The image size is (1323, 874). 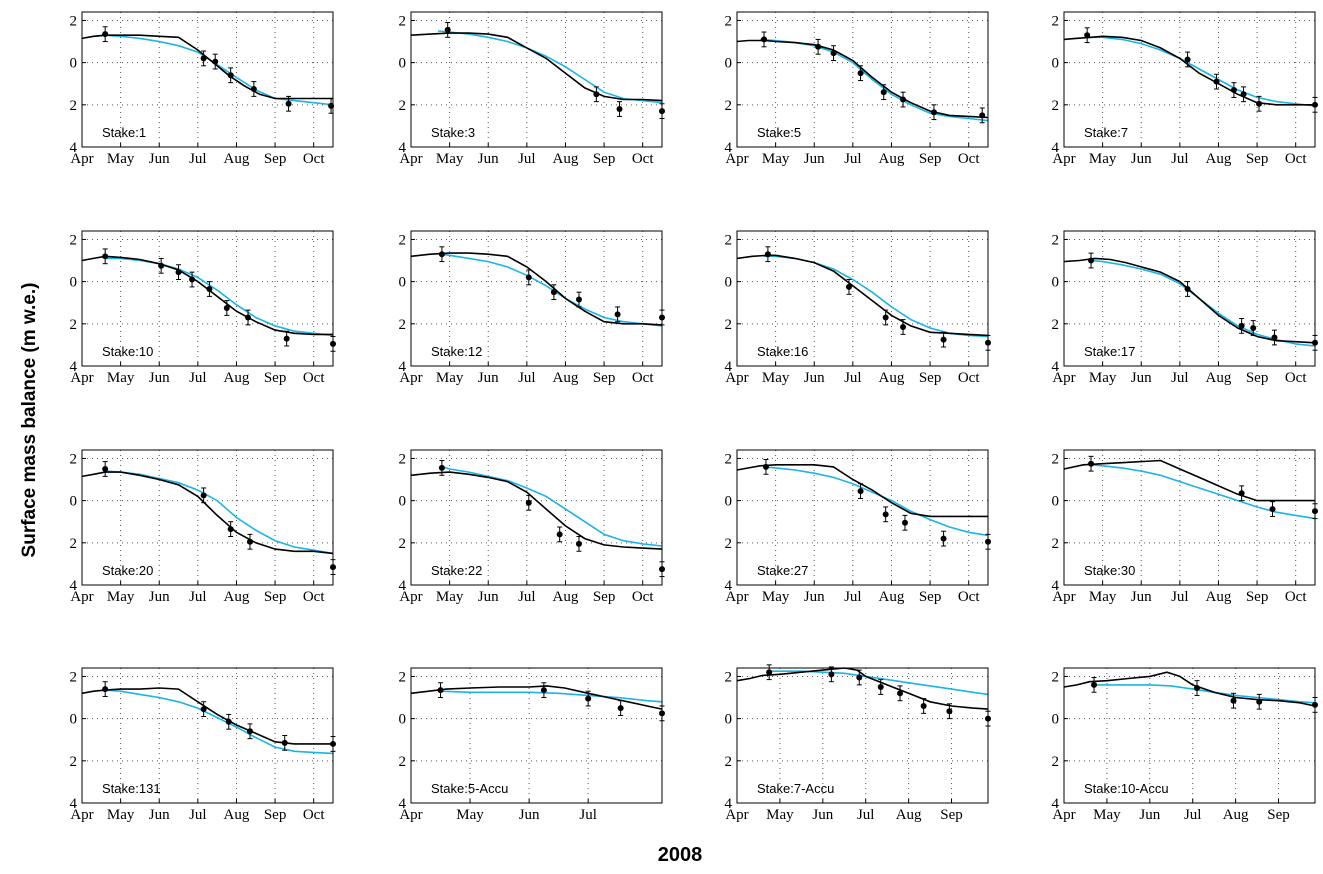 I want to click on stake-label: Stake:7-Accu, so click(x=795, y=788).